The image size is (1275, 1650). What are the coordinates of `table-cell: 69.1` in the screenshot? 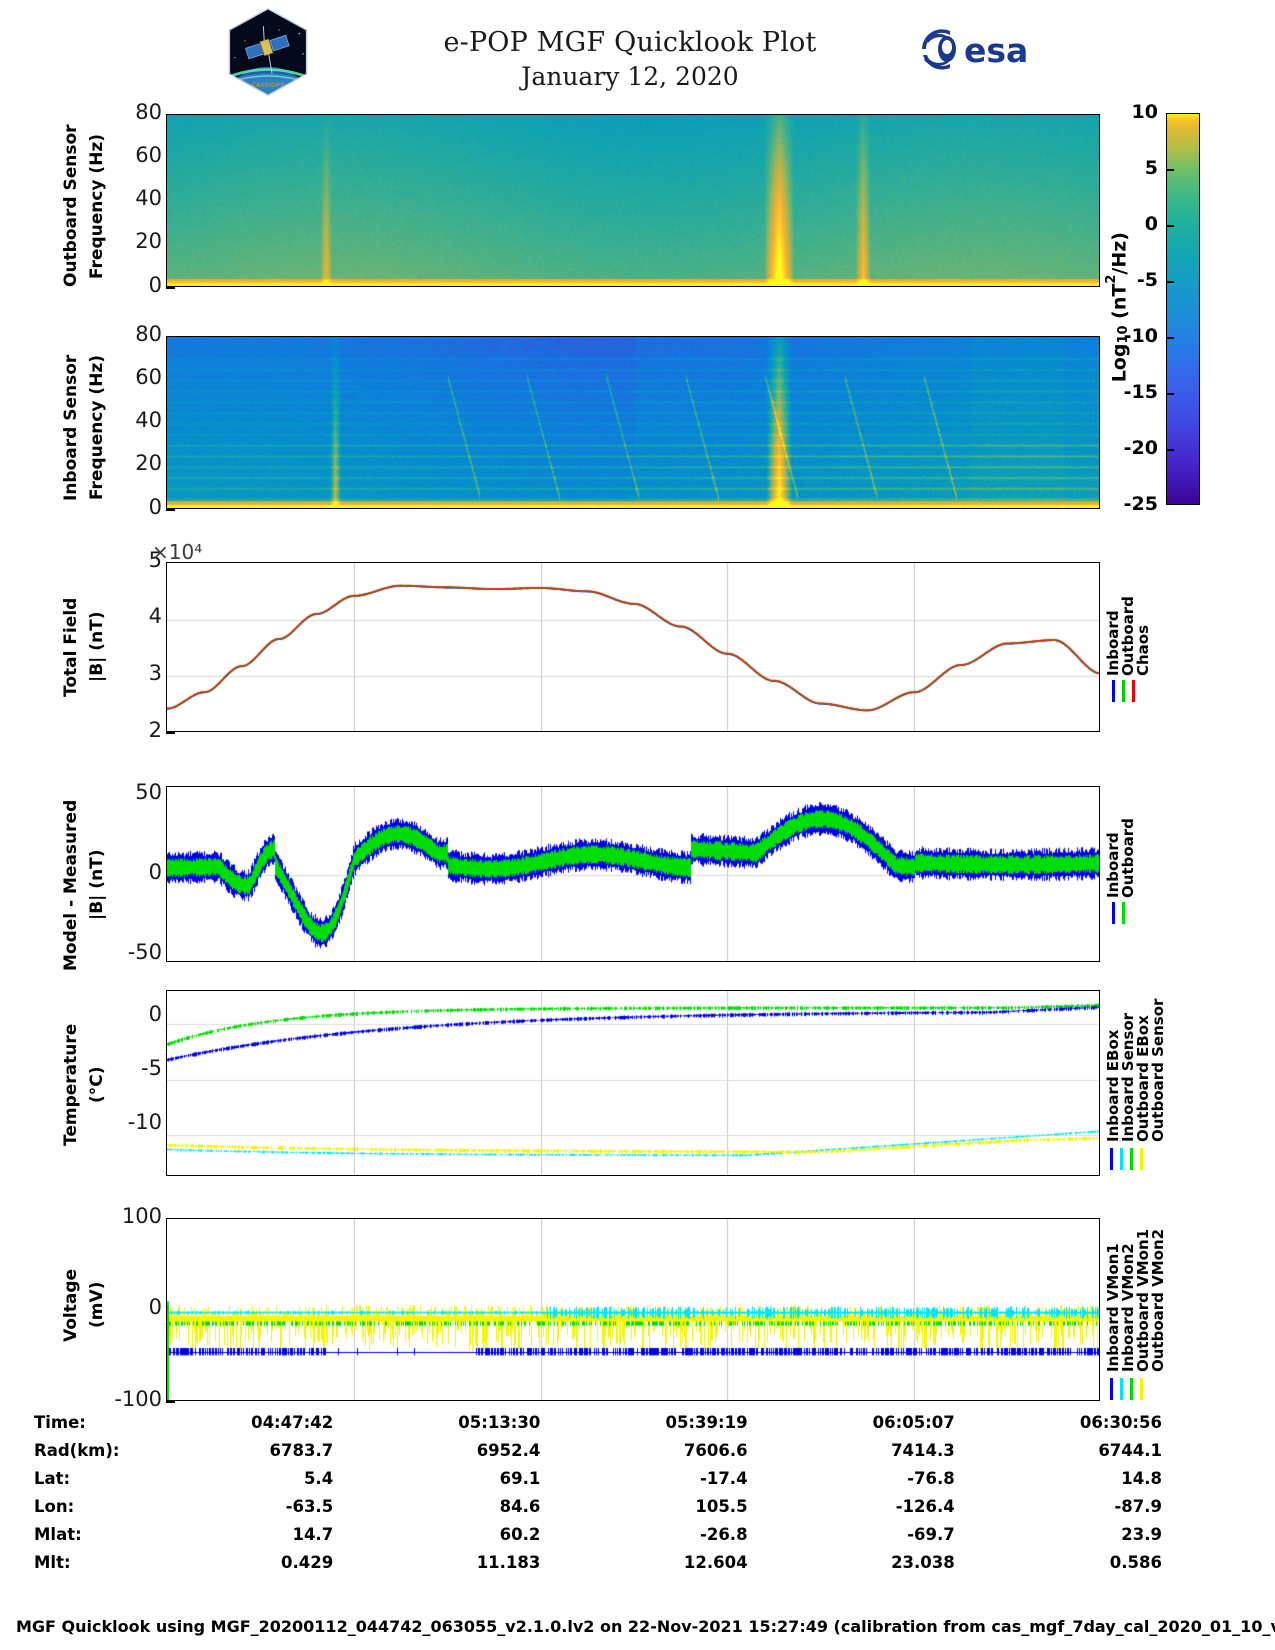 It's located at (520, 1478).